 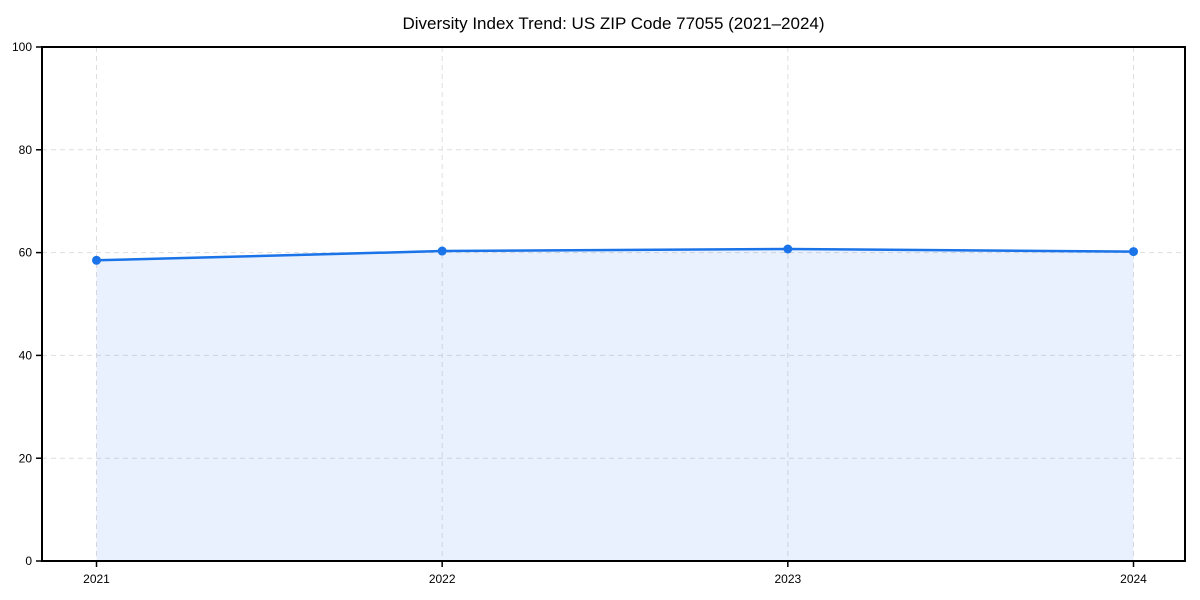 I want to click on x-tick-label: 2023, so click(x=787, y=579).